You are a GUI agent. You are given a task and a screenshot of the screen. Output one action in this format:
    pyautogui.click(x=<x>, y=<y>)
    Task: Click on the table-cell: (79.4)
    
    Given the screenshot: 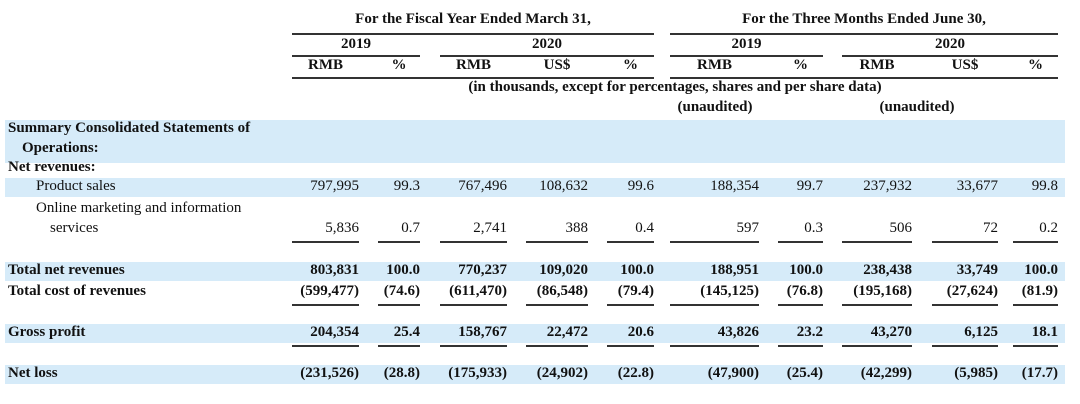 What is the action you would take?
    pyautogui.click(x=635, y=291)
    